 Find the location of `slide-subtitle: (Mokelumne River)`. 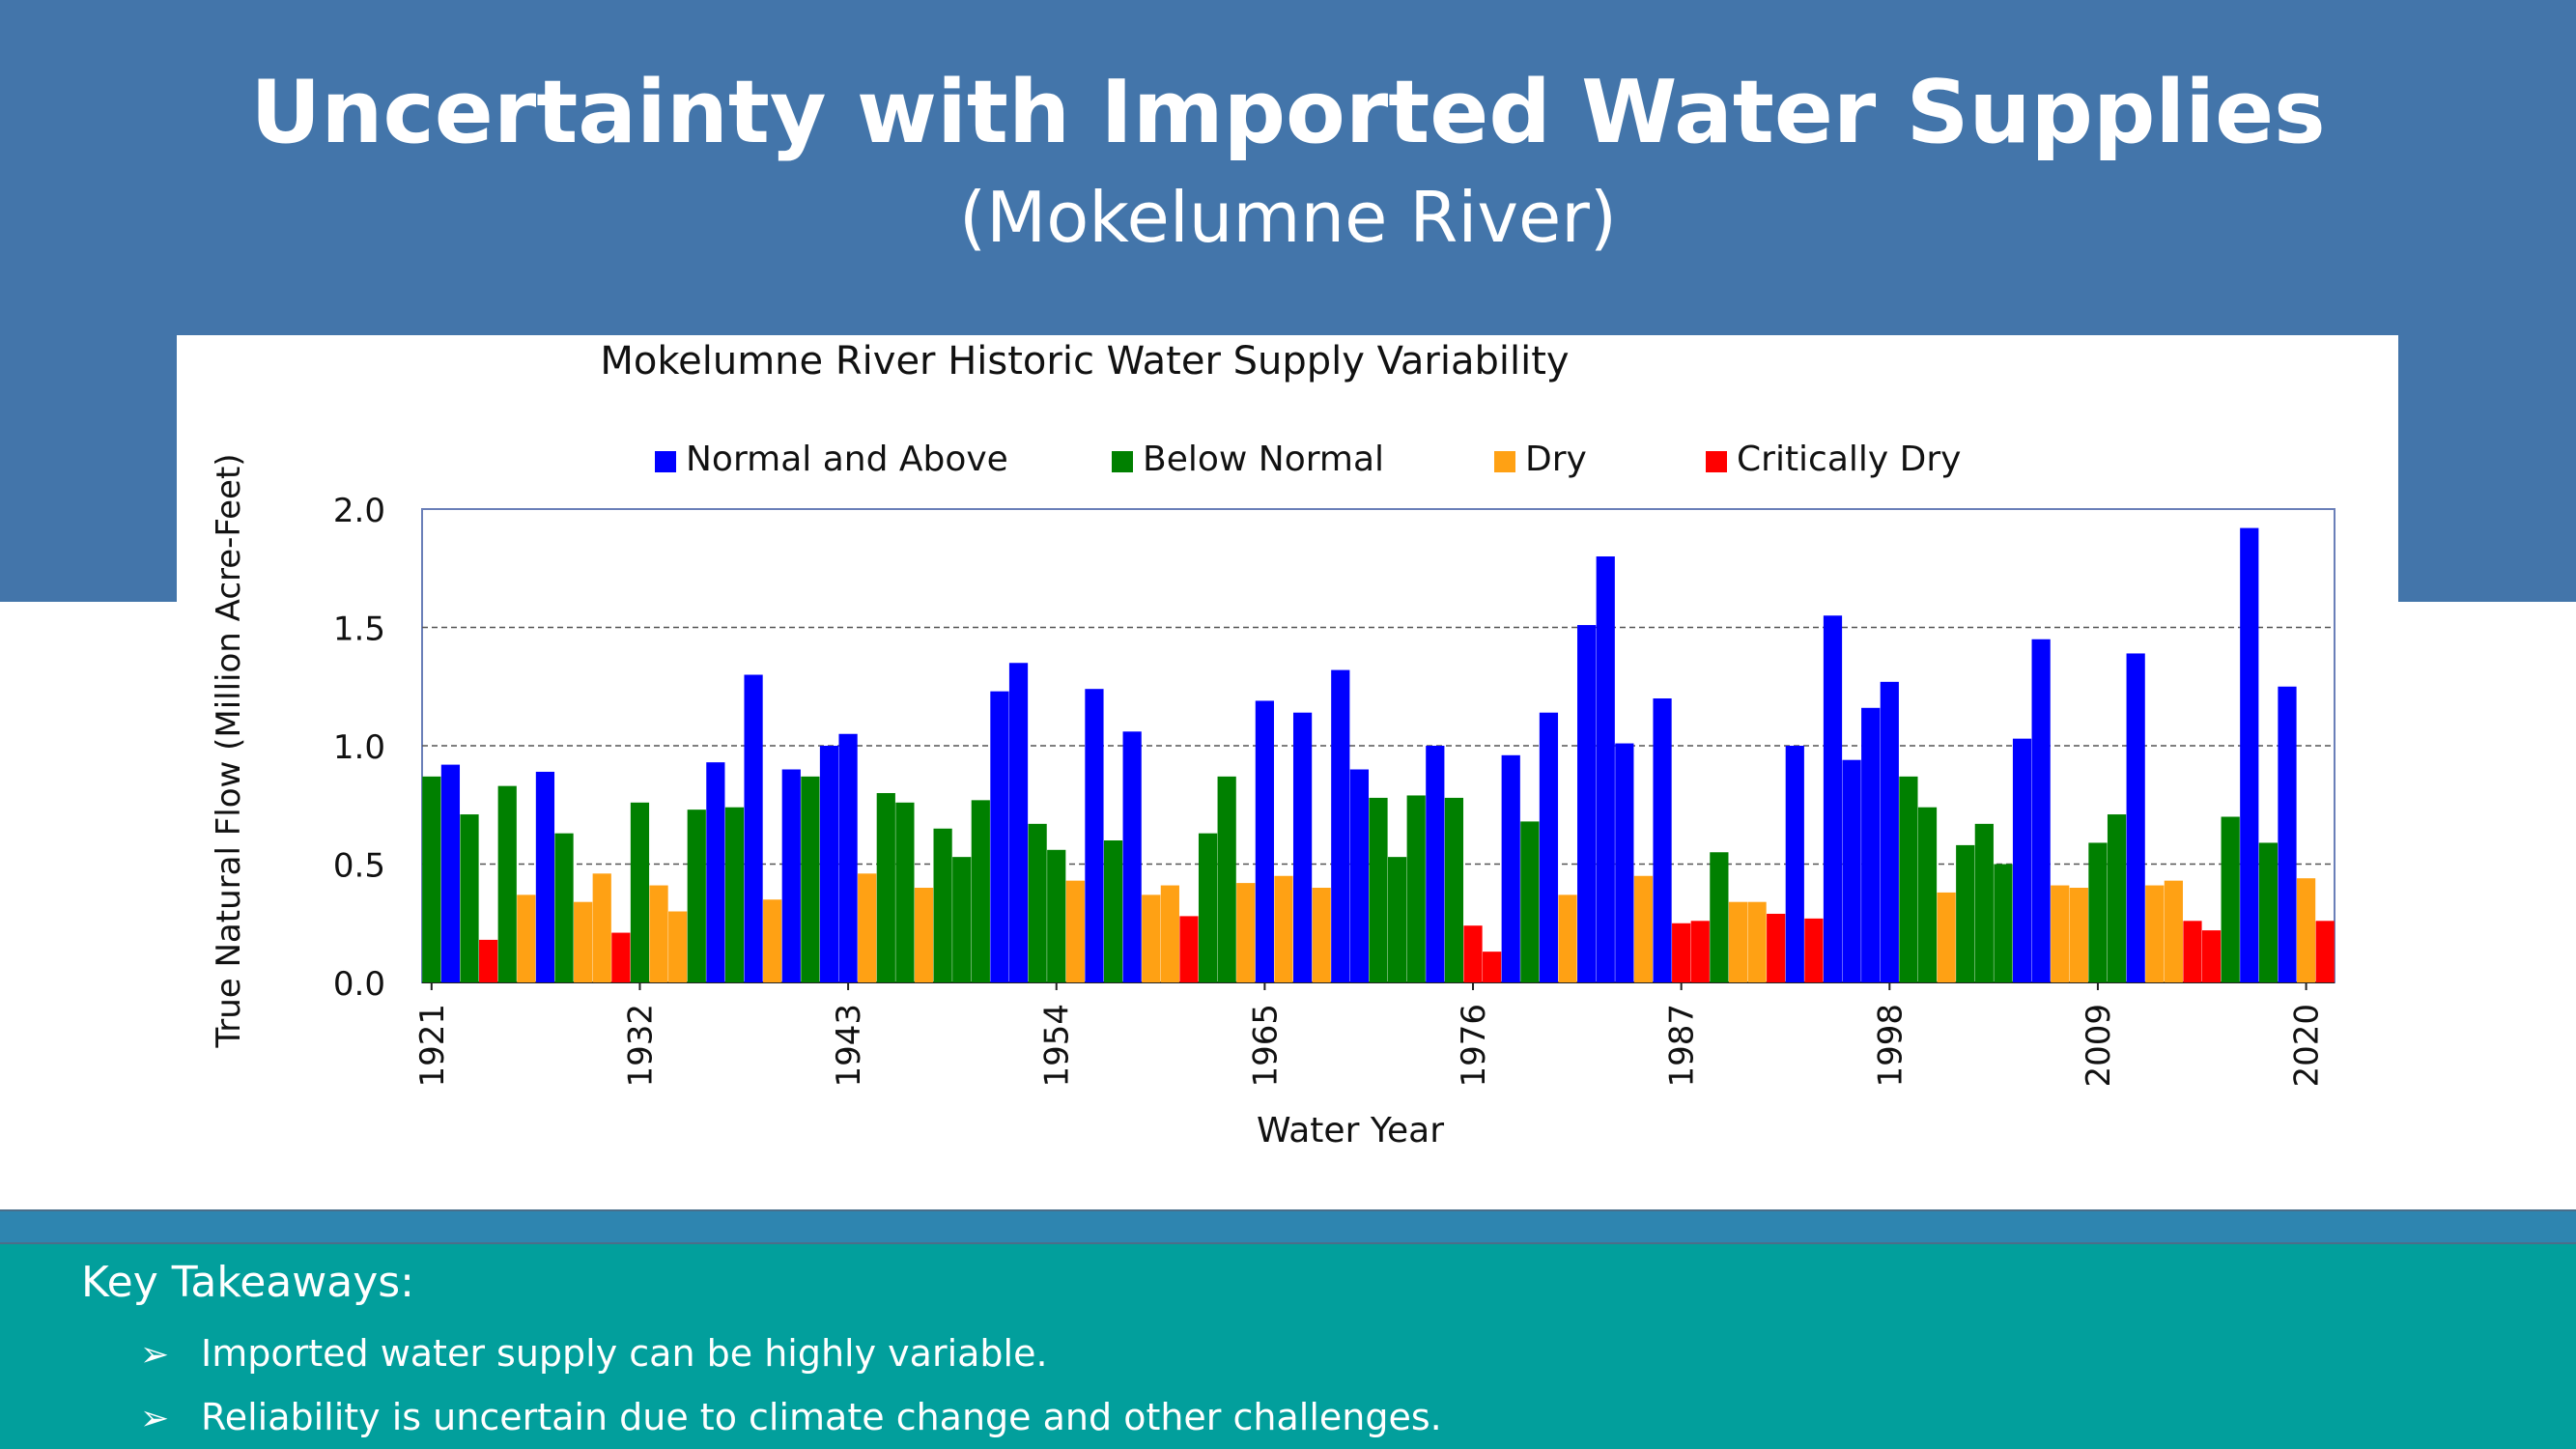

slide-subtitle: (Mokelumne River) is located at coordinates (1288, 217).